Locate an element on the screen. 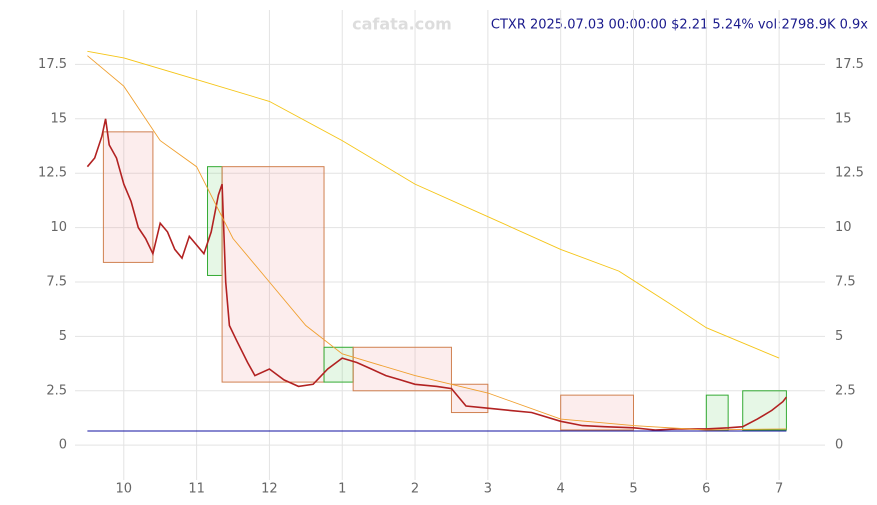  x-tick-label: 11 is located at coordinates (196, 489).